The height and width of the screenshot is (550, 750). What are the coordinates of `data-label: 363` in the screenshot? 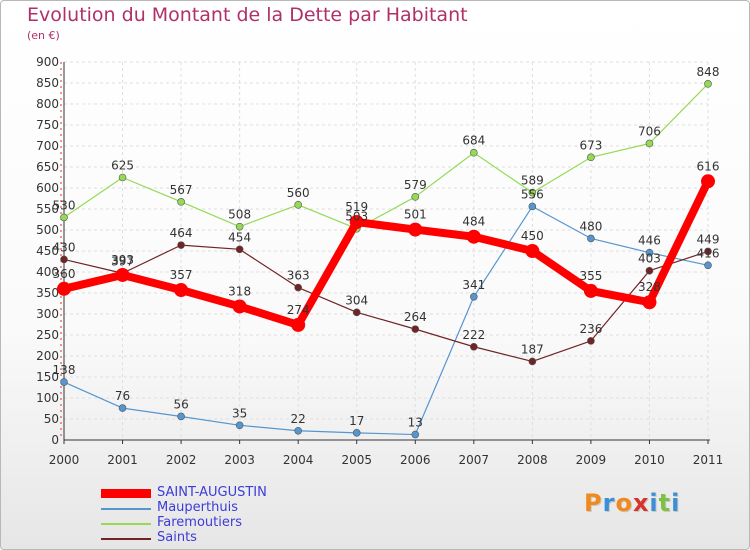 It's located at (298, 276).